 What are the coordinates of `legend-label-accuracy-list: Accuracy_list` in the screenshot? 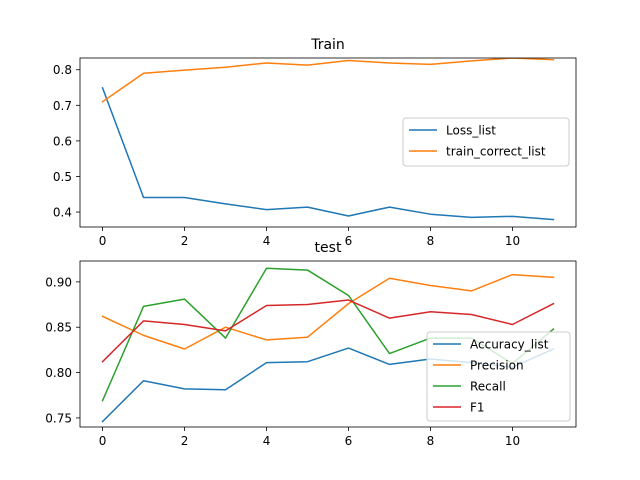 It's located at (509, 345).